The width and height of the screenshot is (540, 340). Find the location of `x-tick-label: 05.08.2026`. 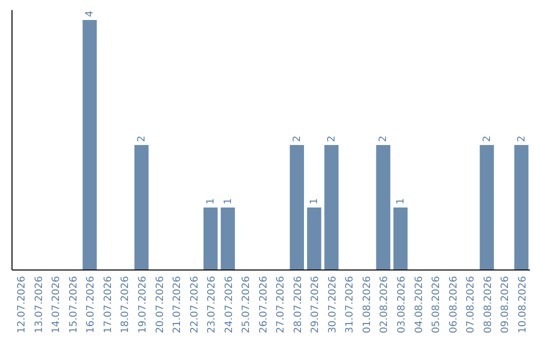

x-tick-label: 05.08.2026 is located at coordinates (436, 305).